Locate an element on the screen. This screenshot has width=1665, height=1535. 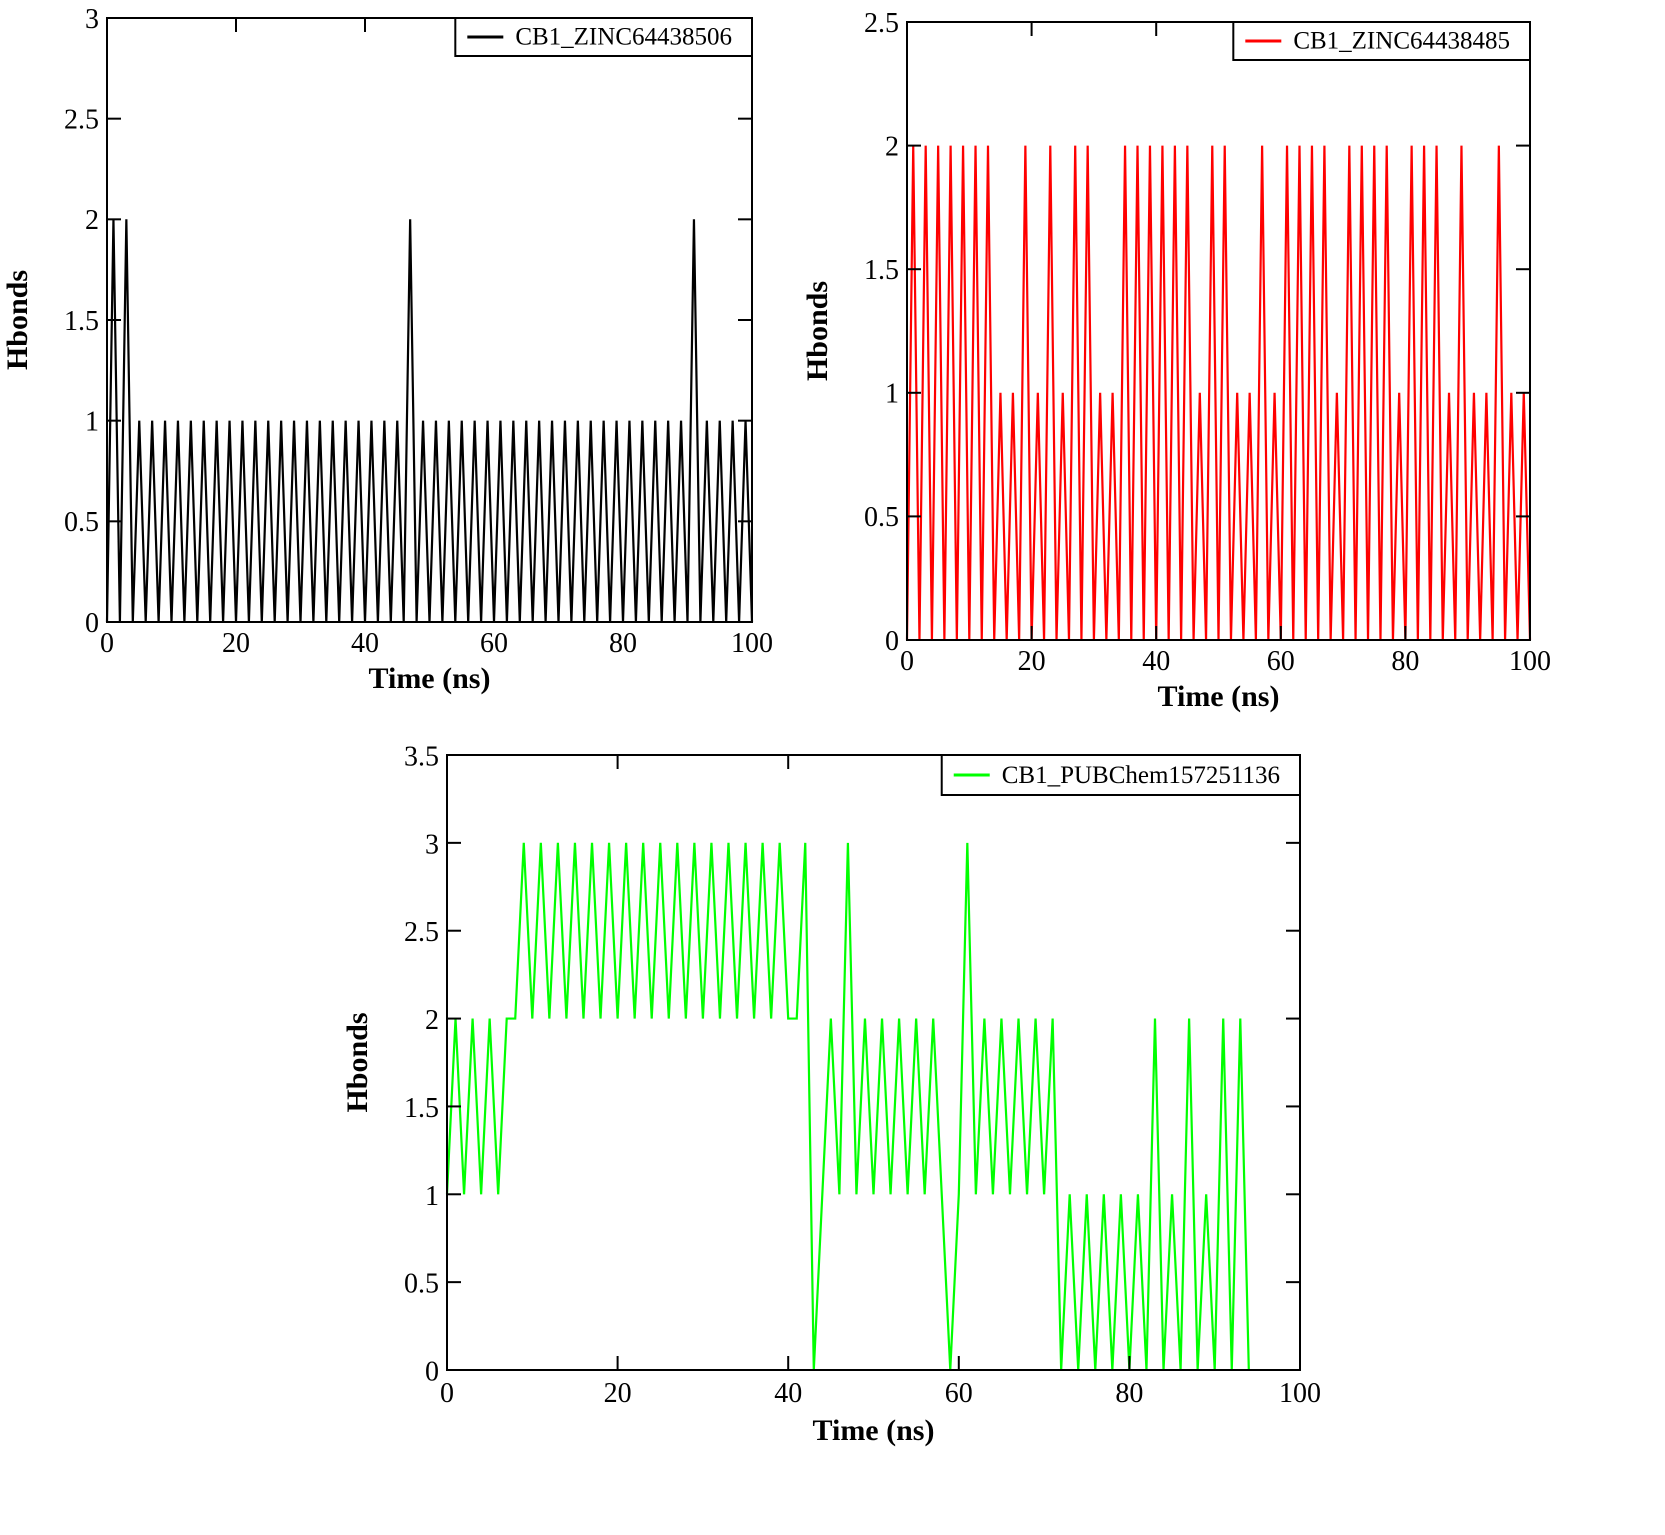
legend-label: CB1_ZINC64438506 is located at coordinates (623, 37).